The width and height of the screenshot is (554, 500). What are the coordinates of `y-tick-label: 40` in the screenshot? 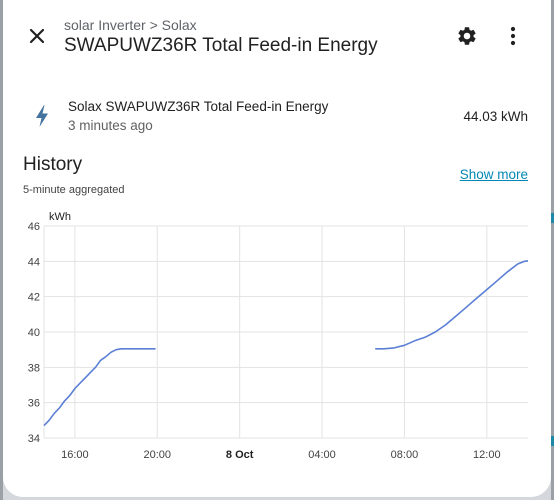 It's located at (34, 333).